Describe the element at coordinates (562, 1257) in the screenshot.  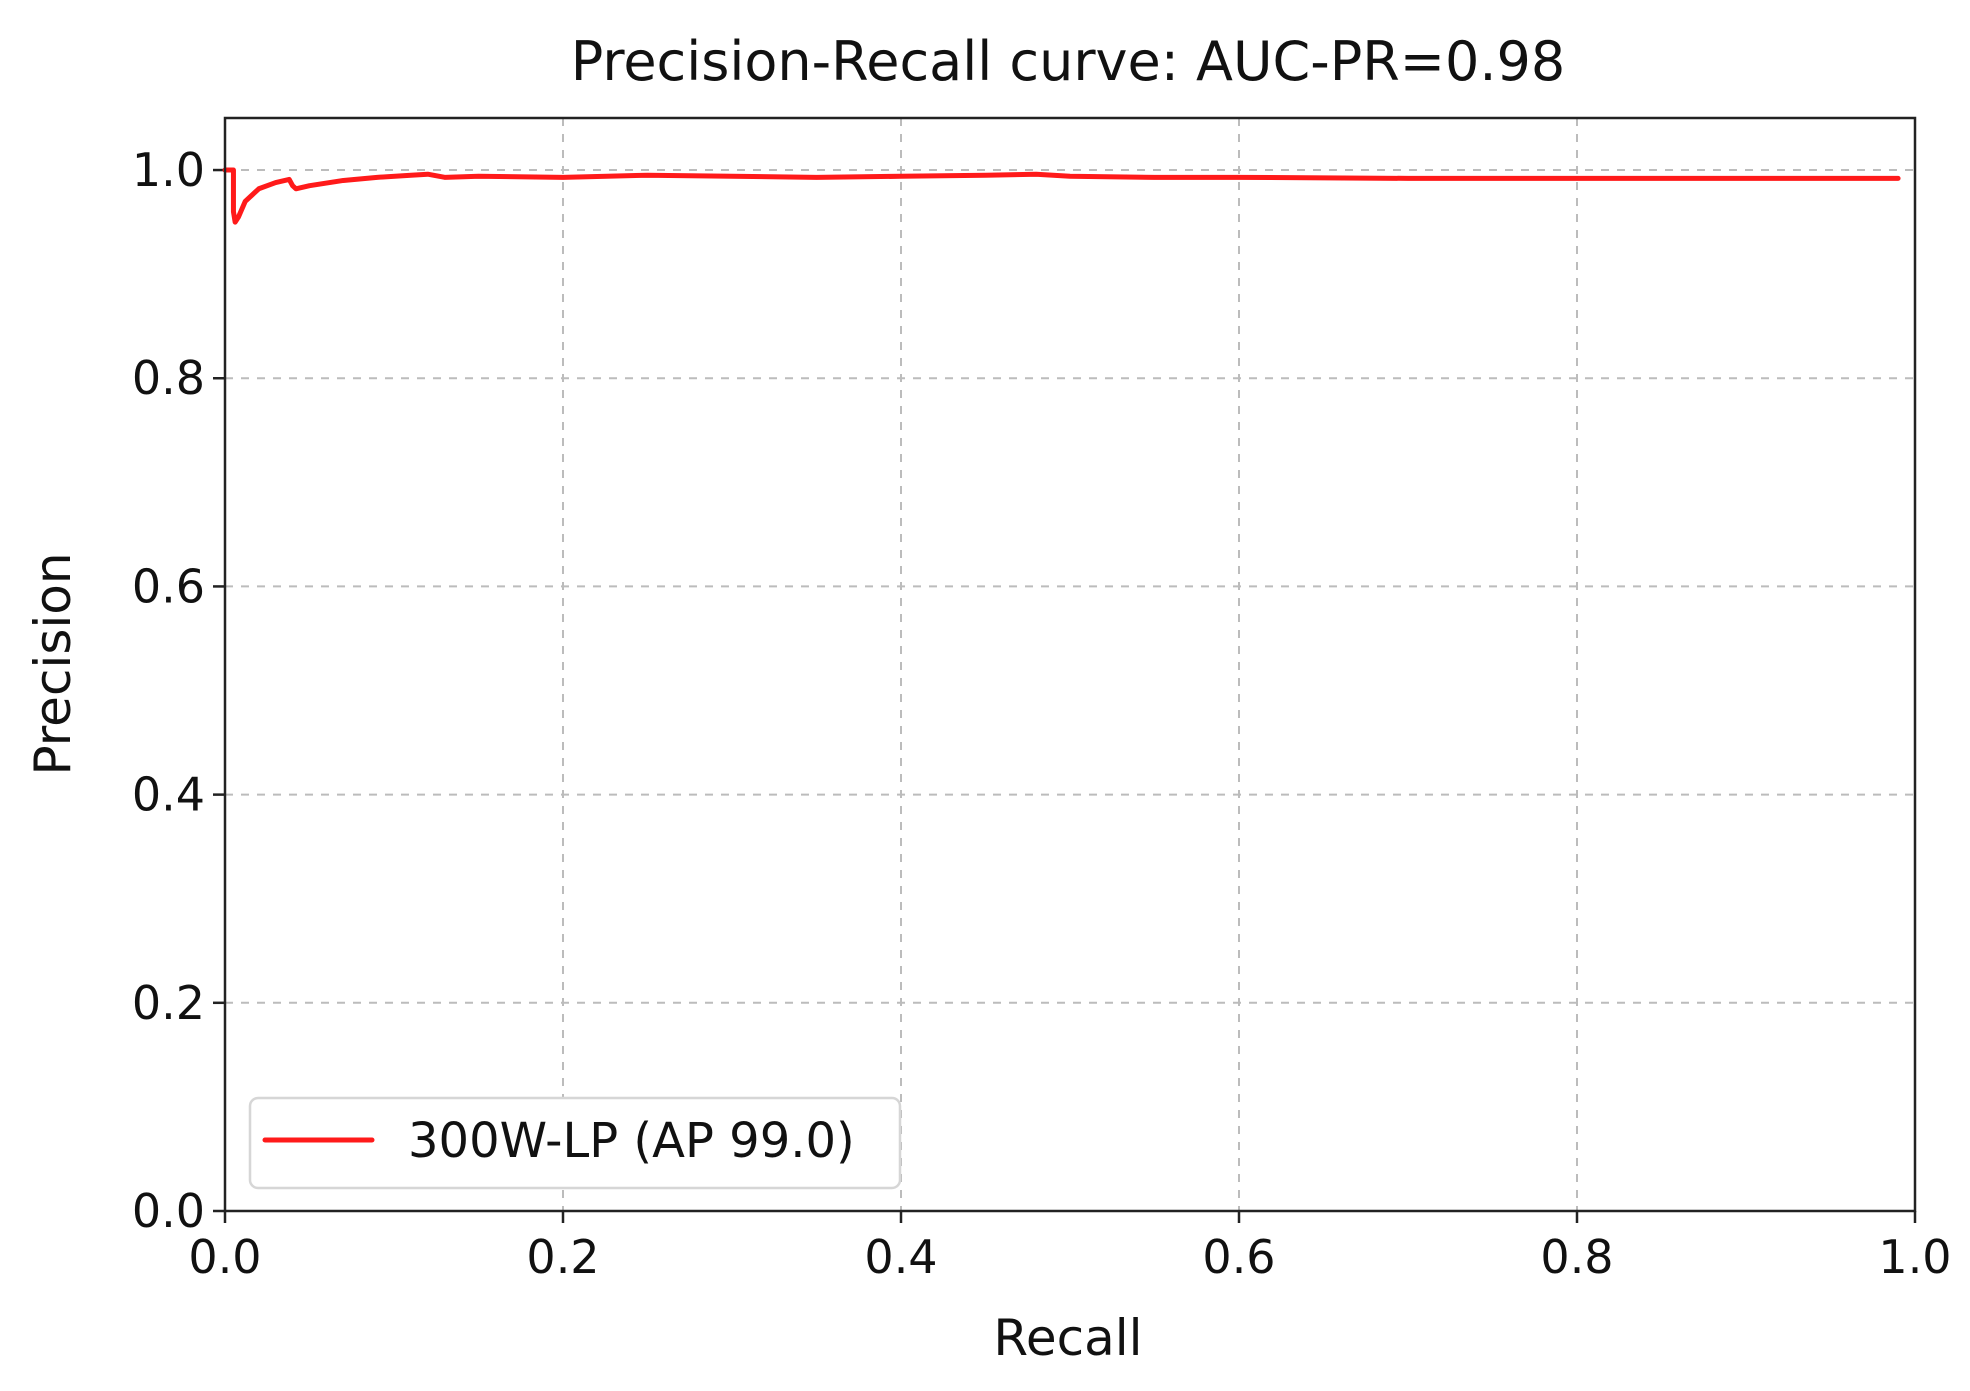
I see `x-tick-label: 0.2` at that location.